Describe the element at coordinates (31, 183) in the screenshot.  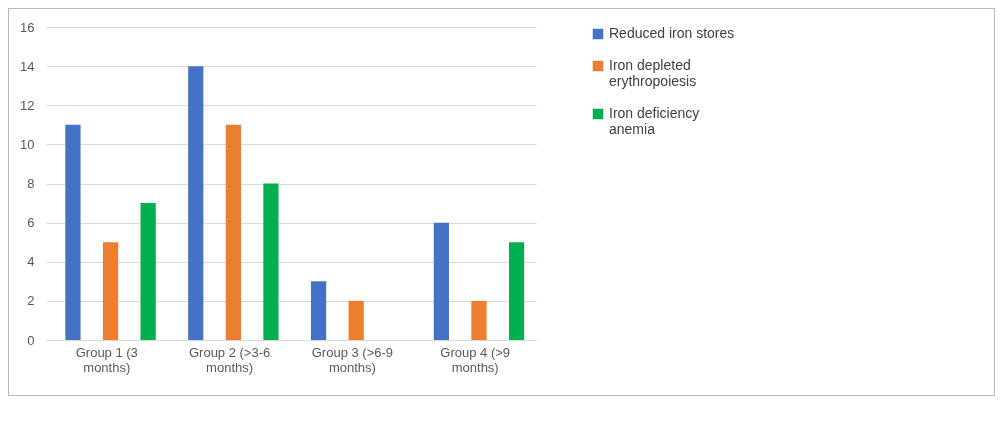
I see `y-tick-label: 8` at that location.